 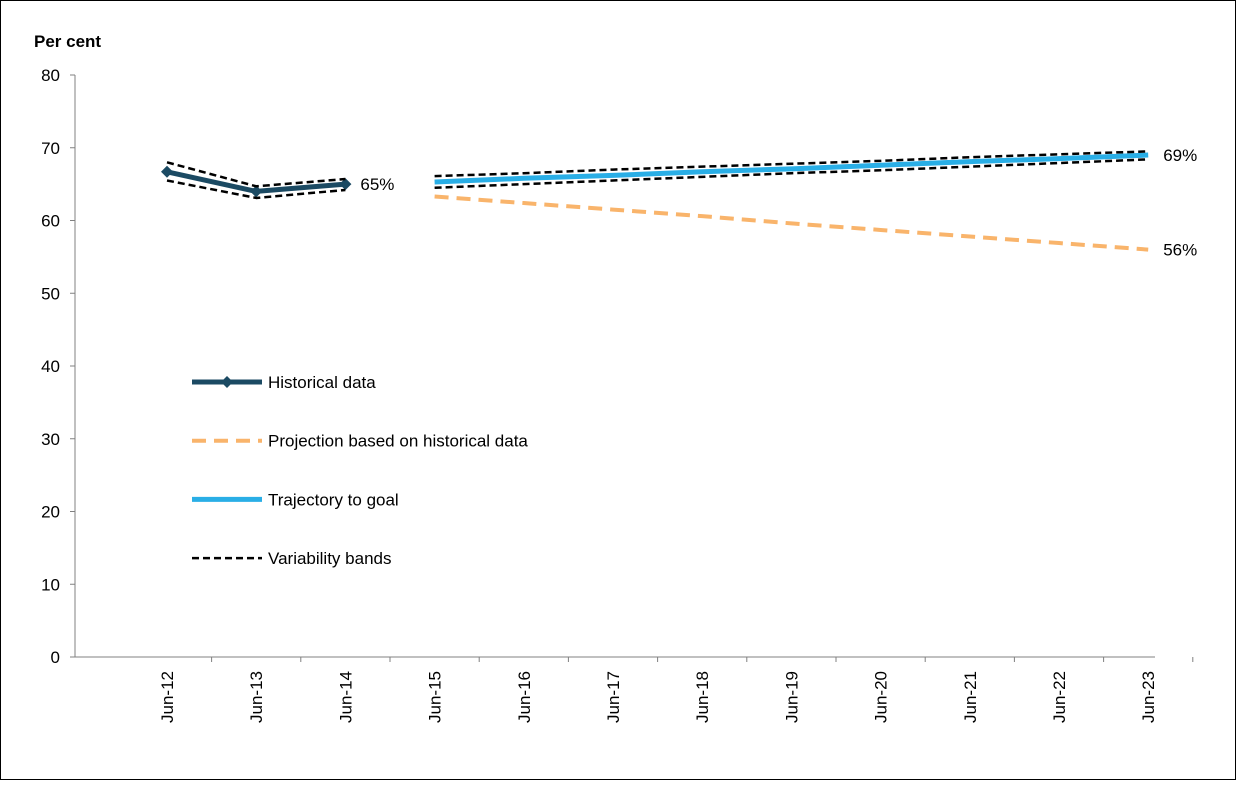 What do you see at coordinates (702, 697) in the screenshot?
I see `x-tick-label: Jun-18` at bounding box center [702, 697].